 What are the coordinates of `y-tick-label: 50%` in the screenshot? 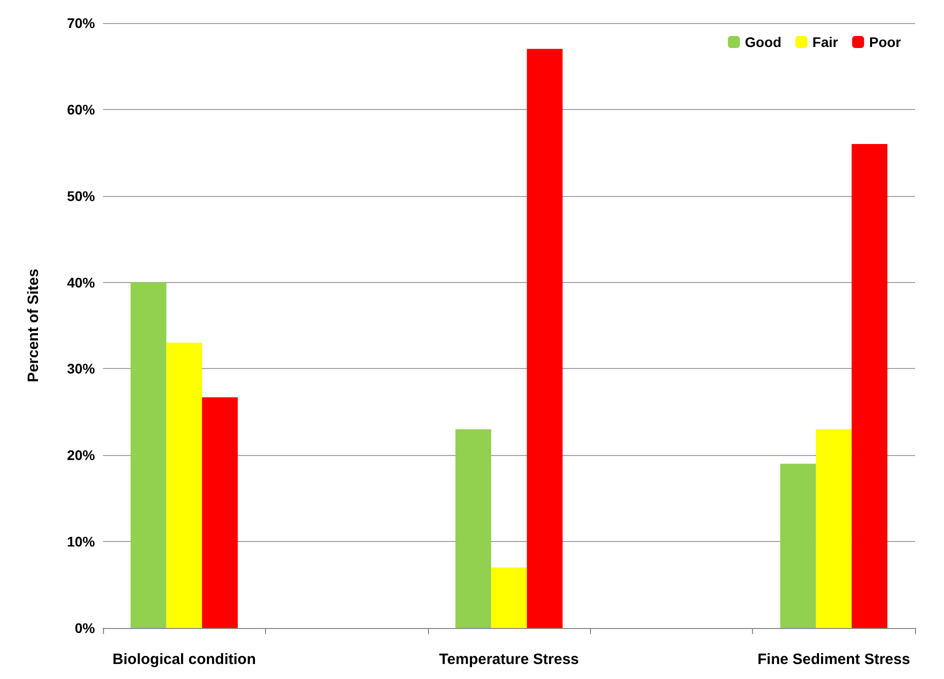 It's located at (81, 196).